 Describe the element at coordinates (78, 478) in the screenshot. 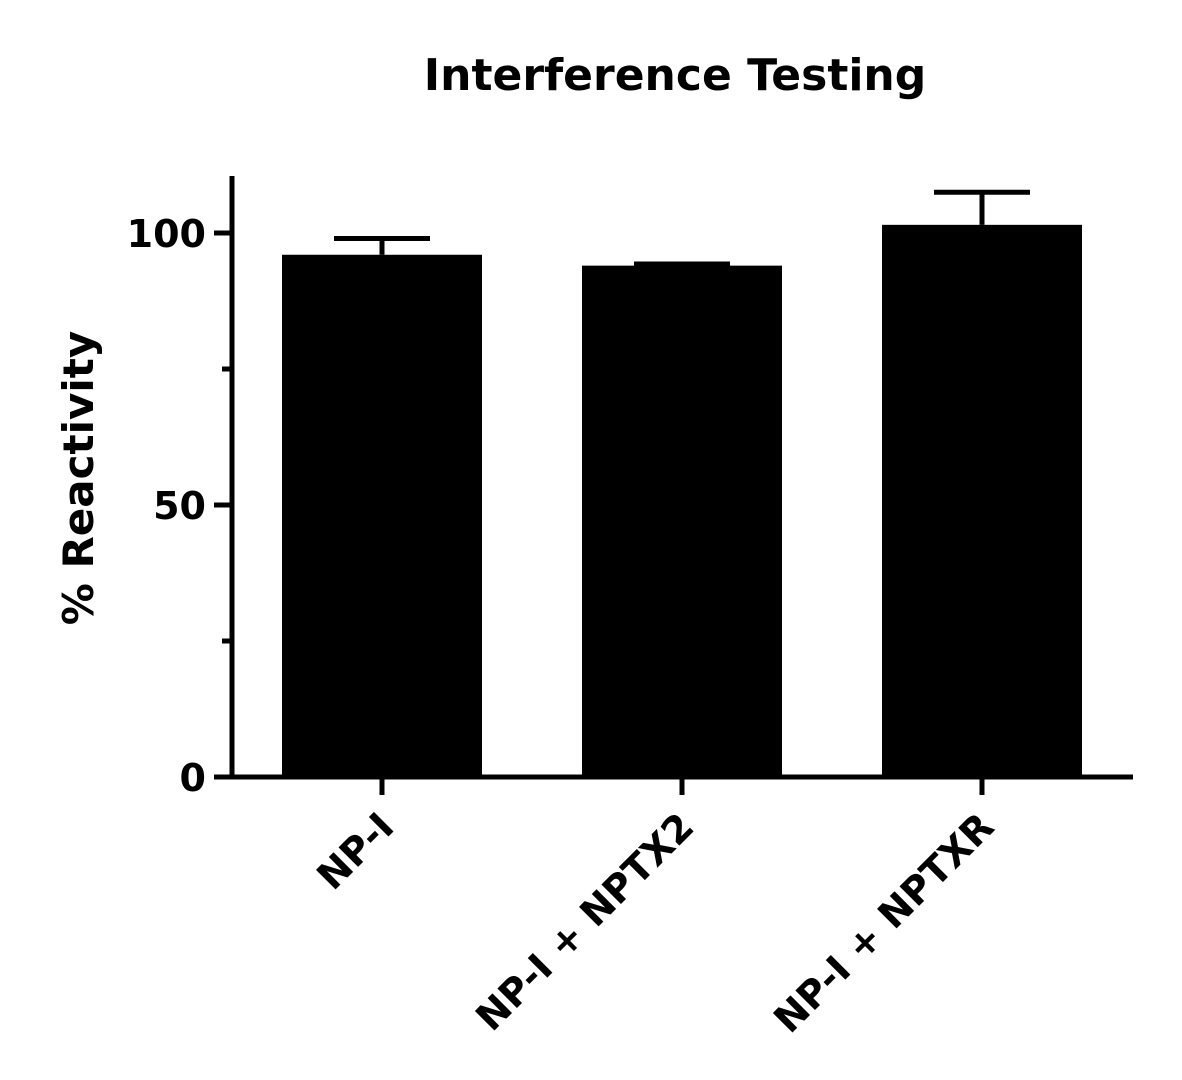

I see `y-axis-label: % Reactivity` at that location.